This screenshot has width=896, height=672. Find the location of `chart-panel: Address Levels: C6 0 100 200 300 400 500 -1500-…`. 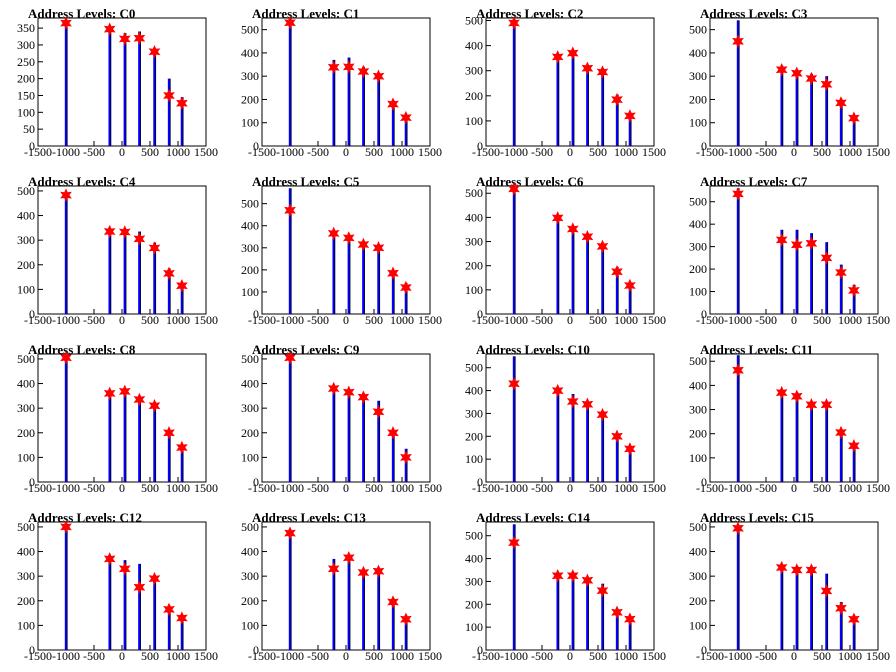

chart-panel: Address Levels: C6 0 100 200 300 400 500 -1500-… is located at coordinates (560, 252).